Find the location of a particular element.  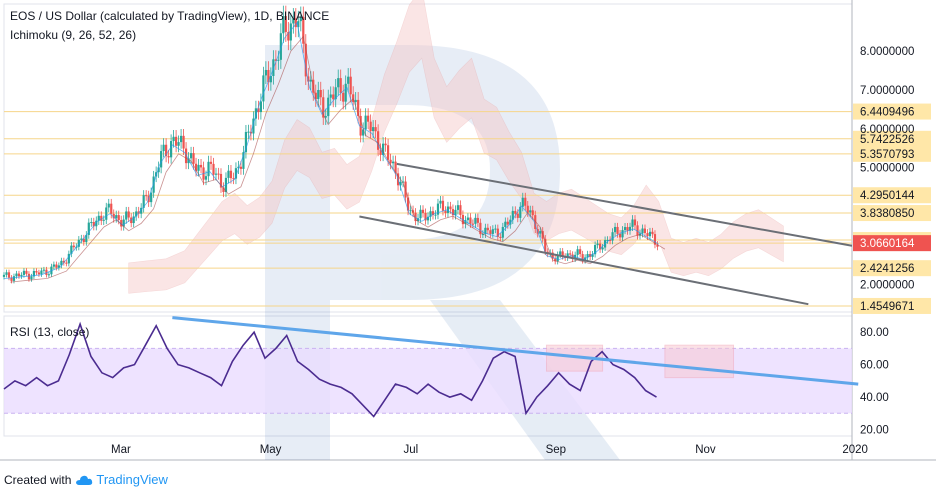

price-level-label: 2.4241256 is located at coordinates (892, 268).